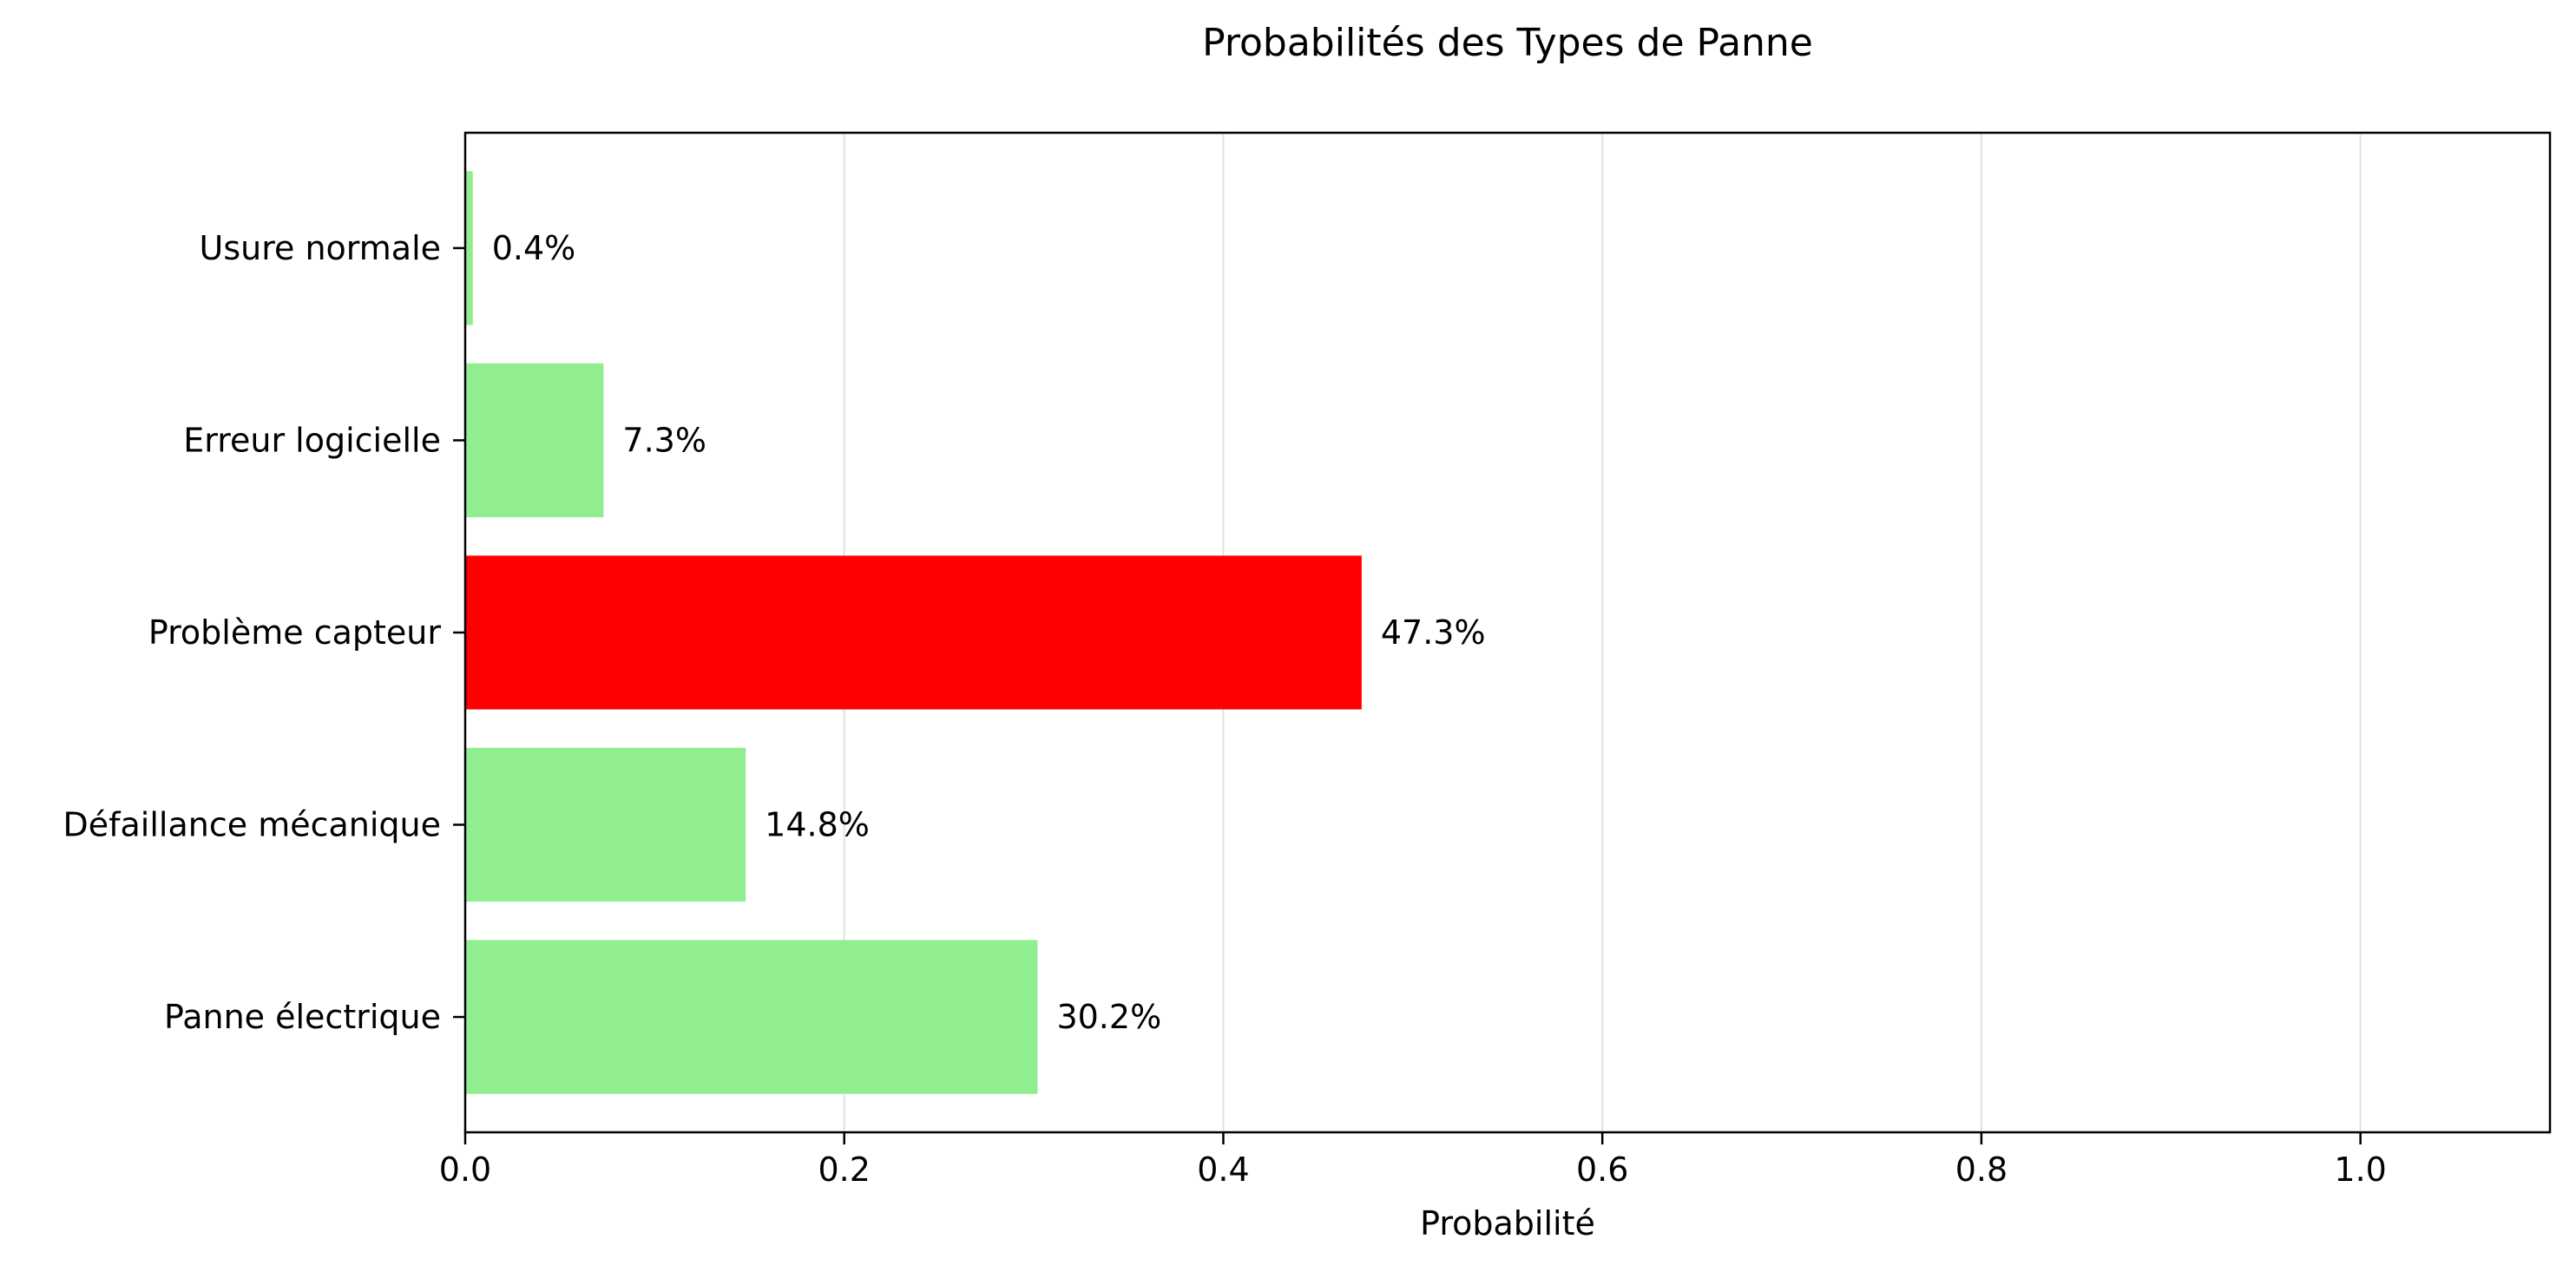 This screenshot has height=1272, width=2576. What do you see at coordinates (302, 1017) in the screenshot?
I see `y-tick-label: Panne électrique` at bounding box center [302, 1017].